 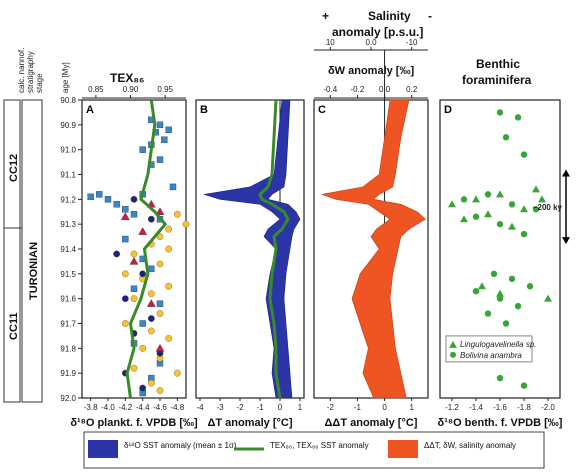 I want to click on zone-cc11: CC11, so click(x=14, y=326).